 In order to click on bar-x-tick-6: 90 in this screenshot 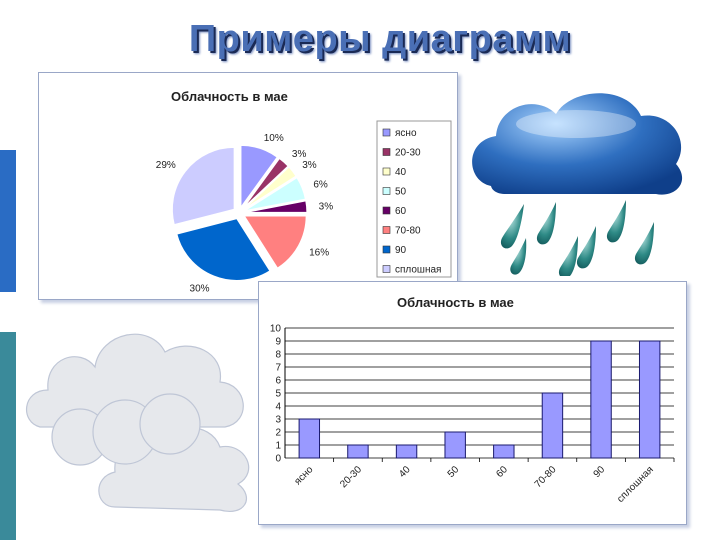, I will do `click(600, 472)`.